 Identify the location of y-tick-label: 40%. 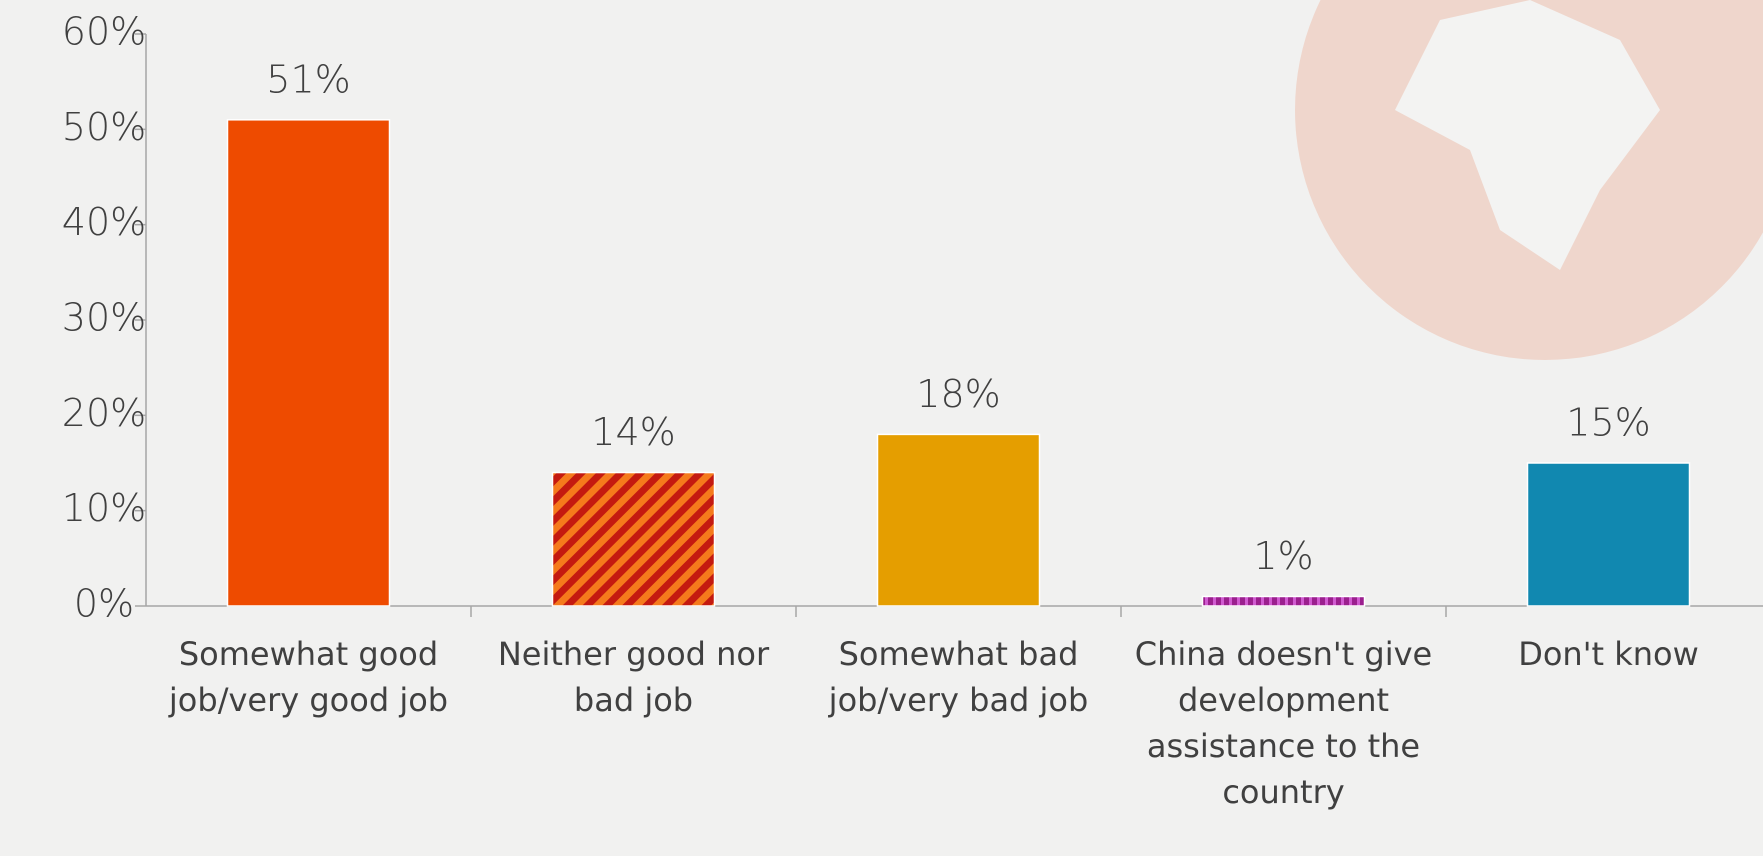
(104, 222).